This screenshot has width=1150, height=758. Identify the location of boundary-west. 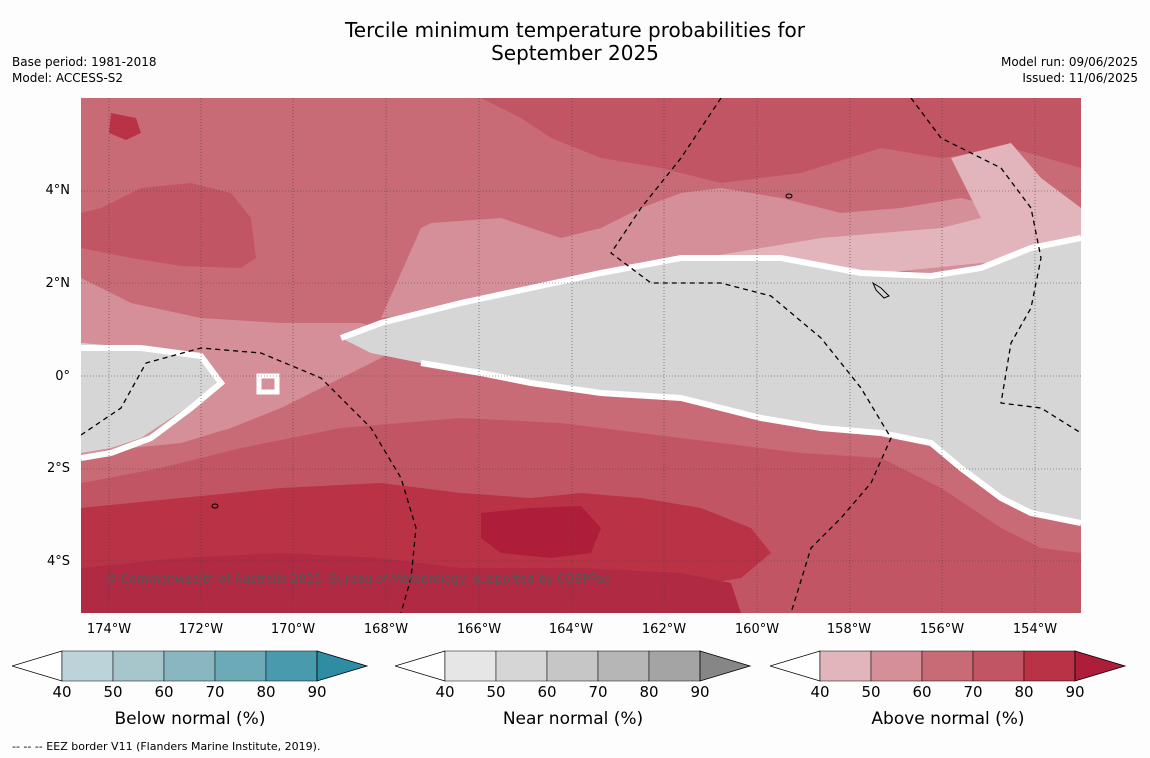
(153, 403).